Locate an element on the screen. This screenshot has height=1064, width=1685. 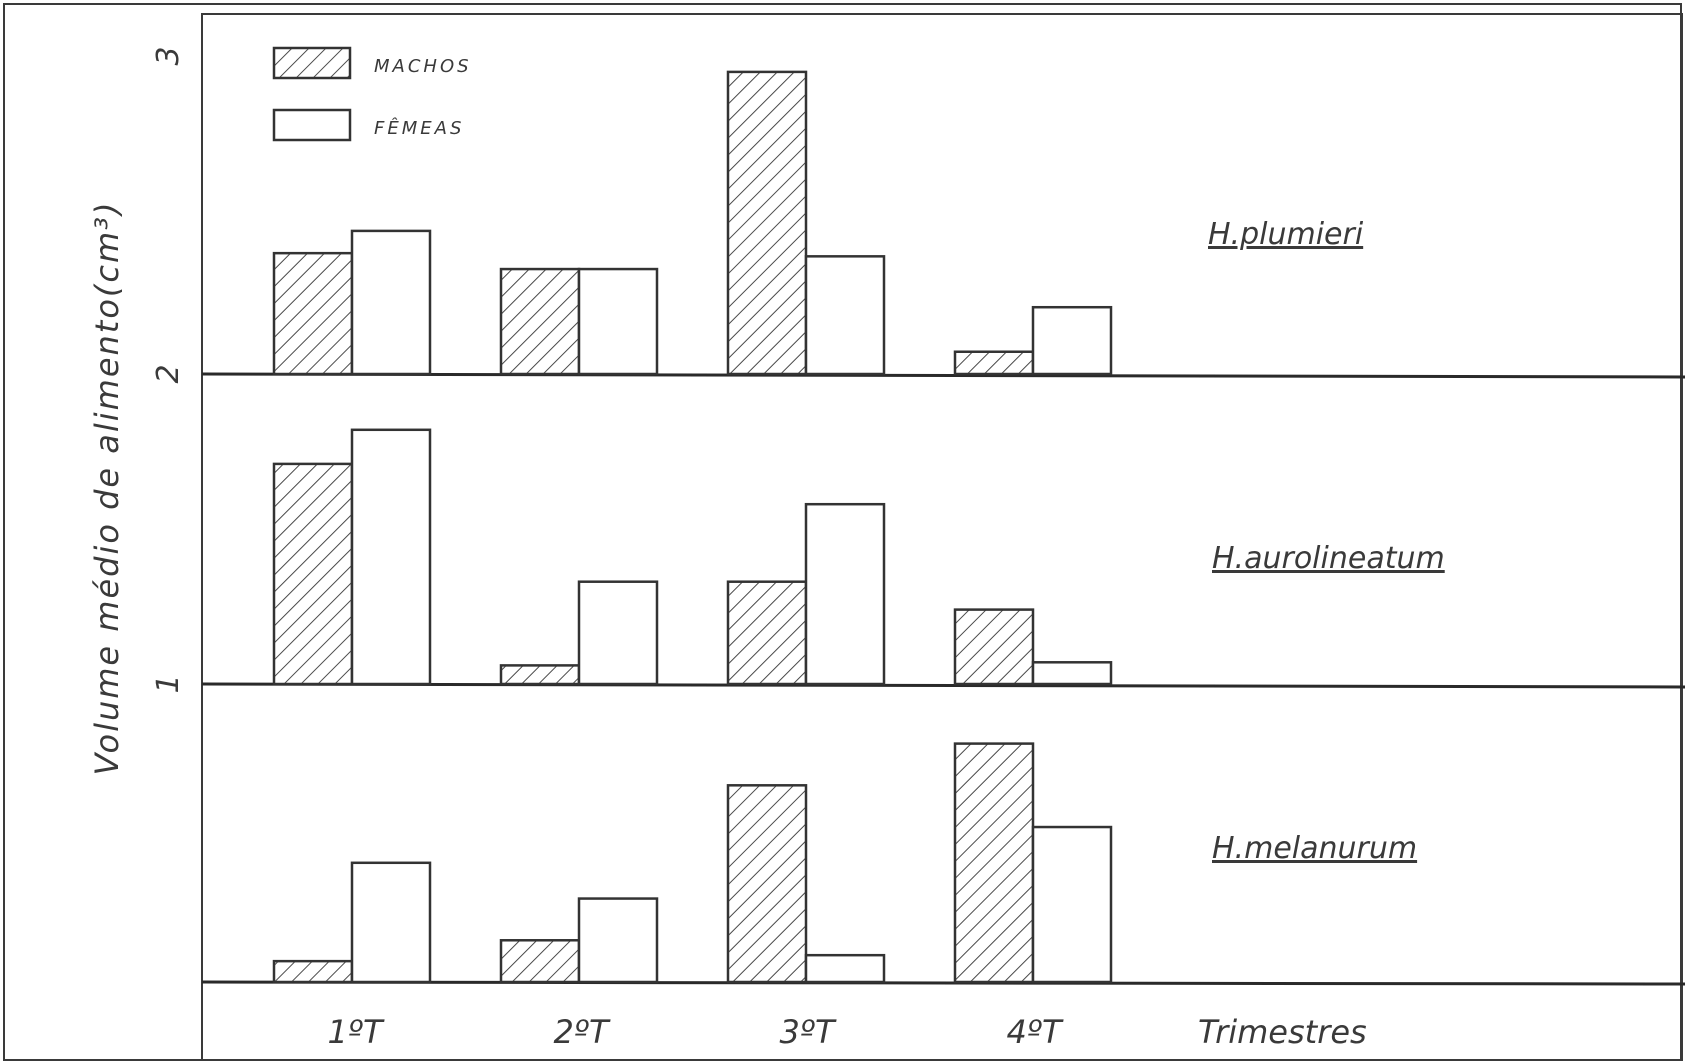
baseline-melanurum is located at coordinates (943, 983).